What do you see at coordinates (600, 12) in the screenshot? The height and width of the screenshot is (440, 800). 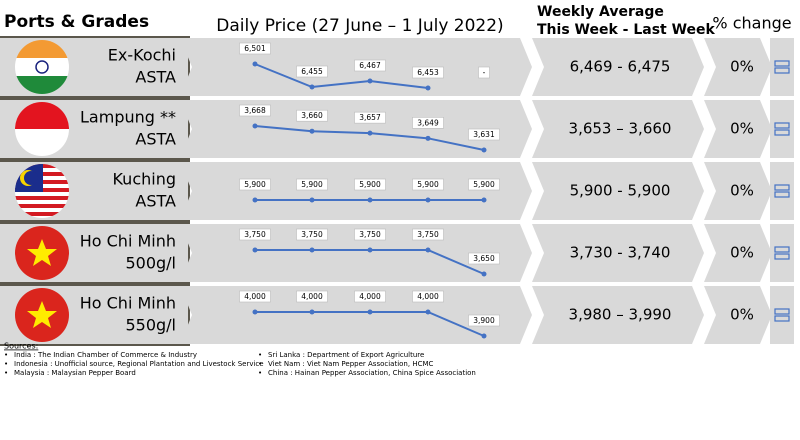 I see `header-weekly: Weekly Average` at bounding box center [600, 12].